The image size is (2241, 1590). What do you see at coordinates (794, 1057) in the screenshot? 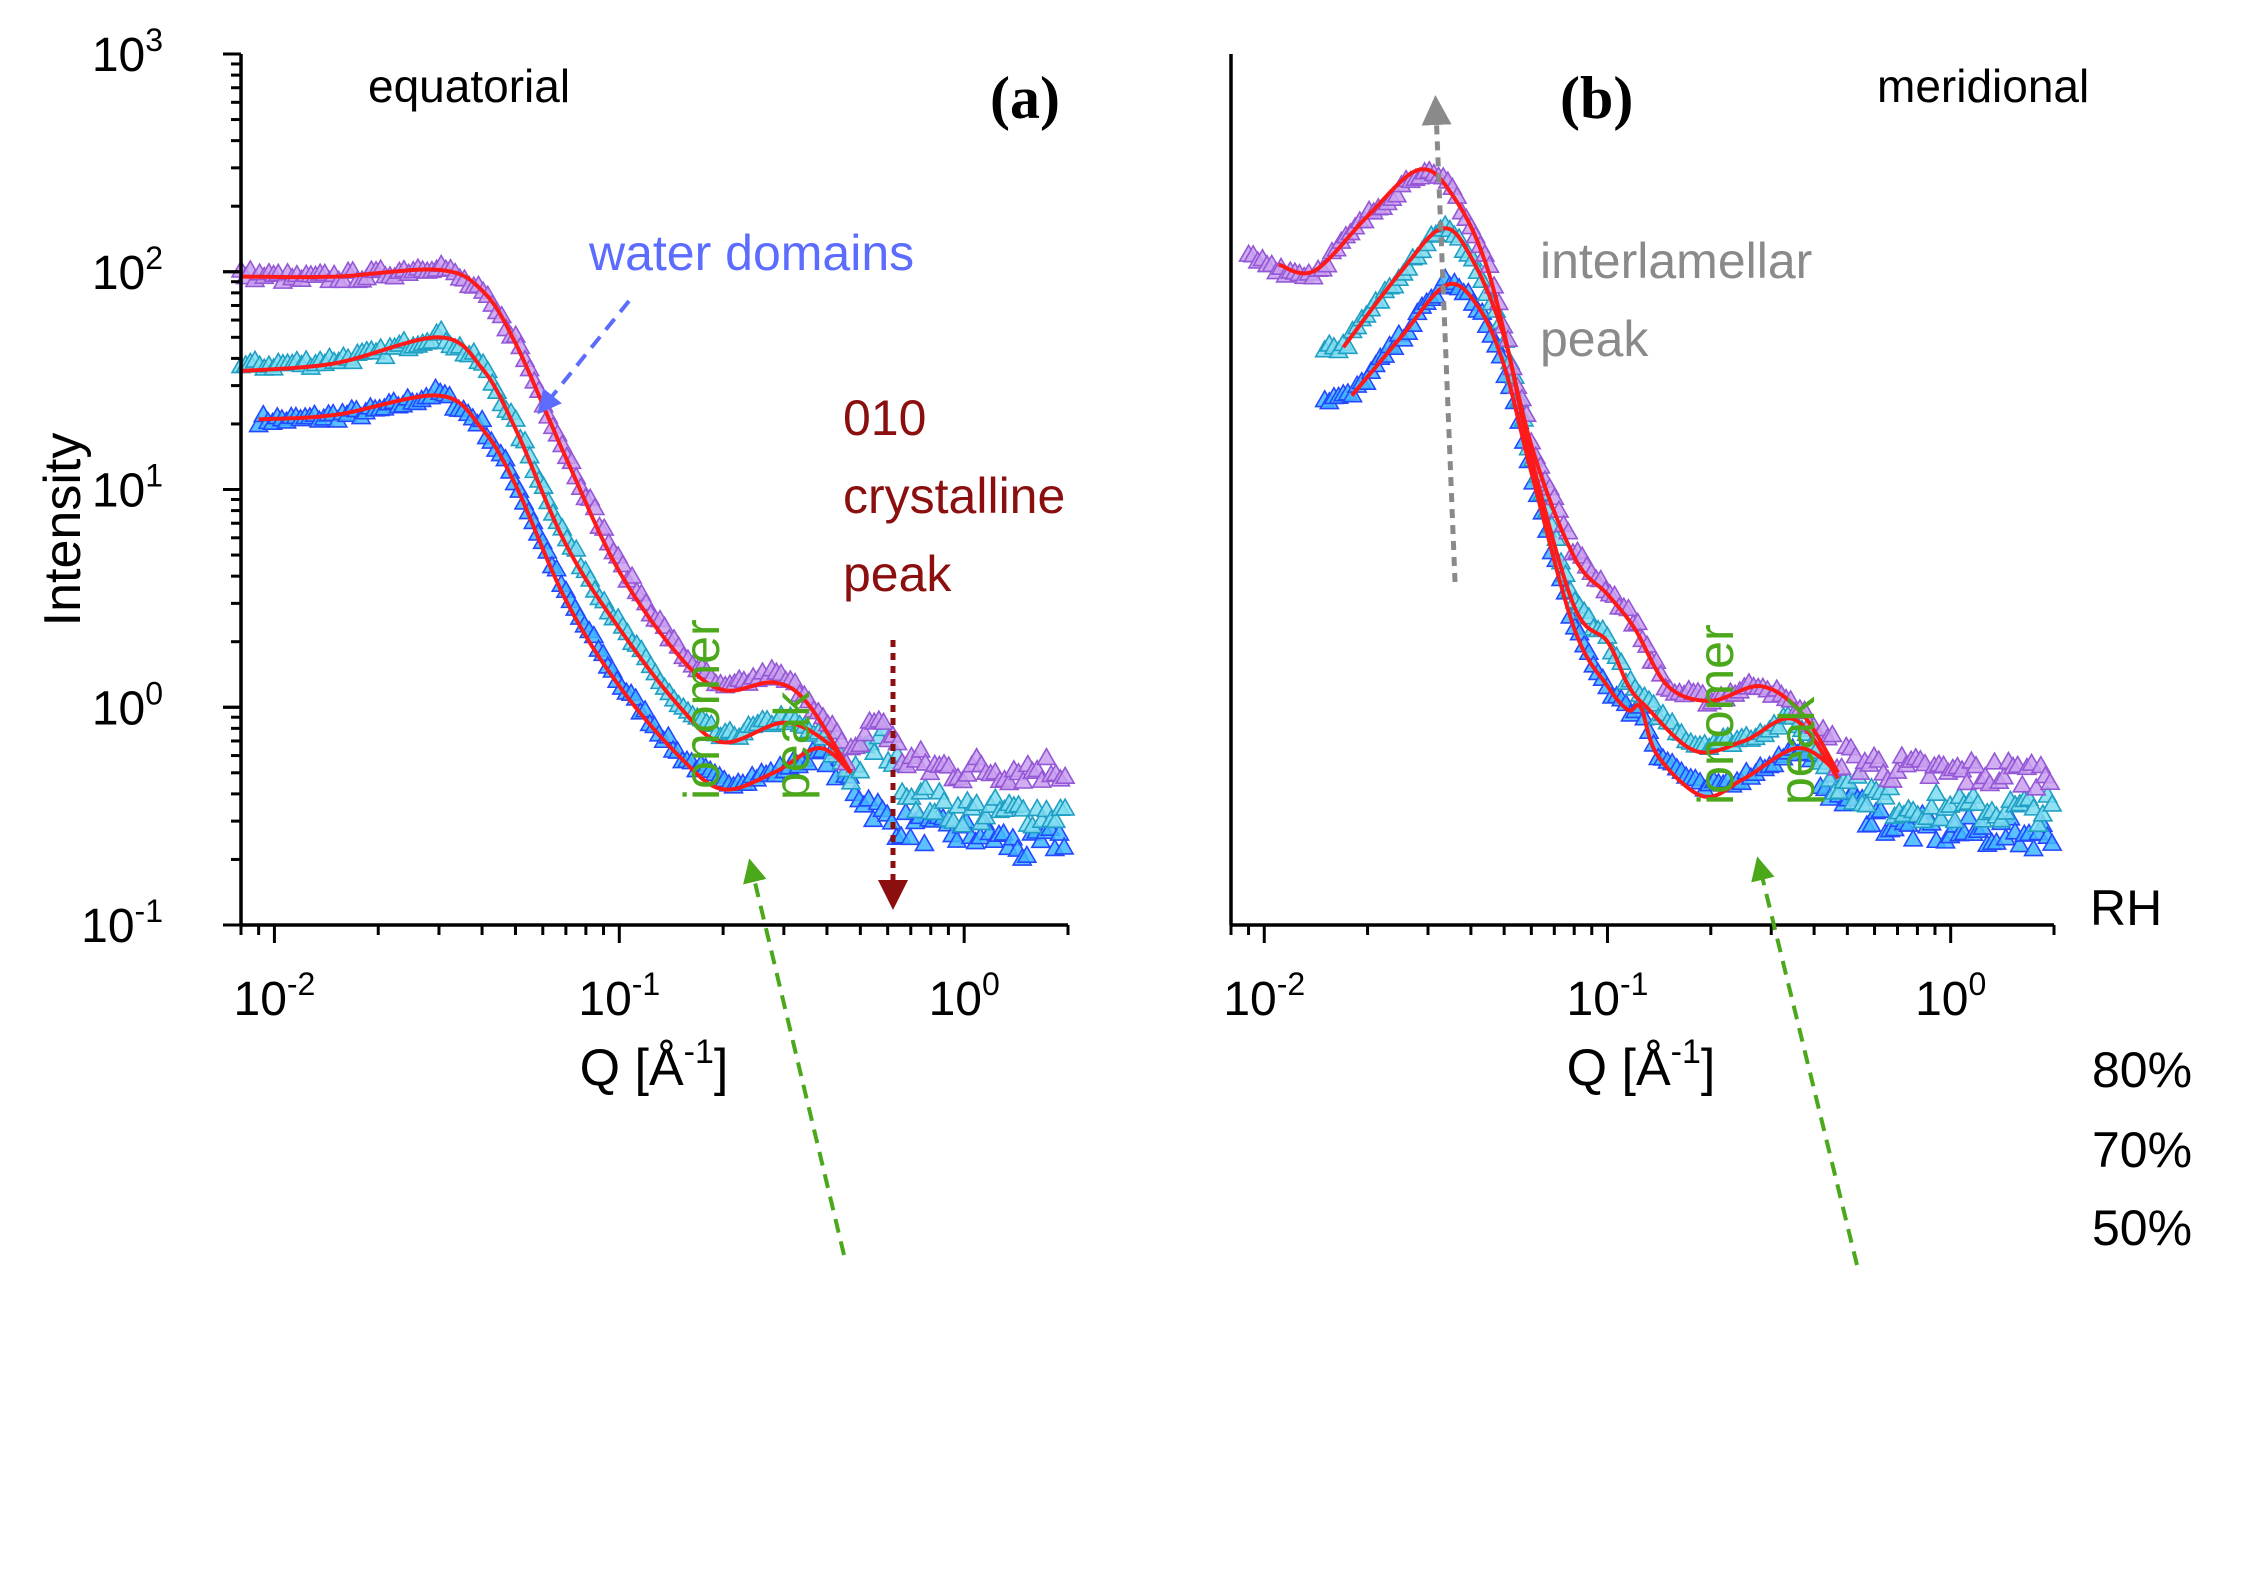
I see `ionomer-peak-arrow-a` at bounding box center [794, 1057].